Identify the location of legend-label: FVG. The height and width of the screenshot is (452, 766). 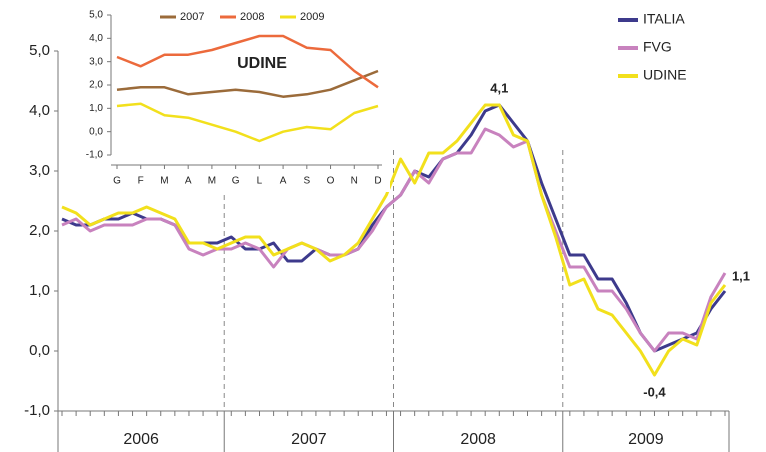
(657, 47).